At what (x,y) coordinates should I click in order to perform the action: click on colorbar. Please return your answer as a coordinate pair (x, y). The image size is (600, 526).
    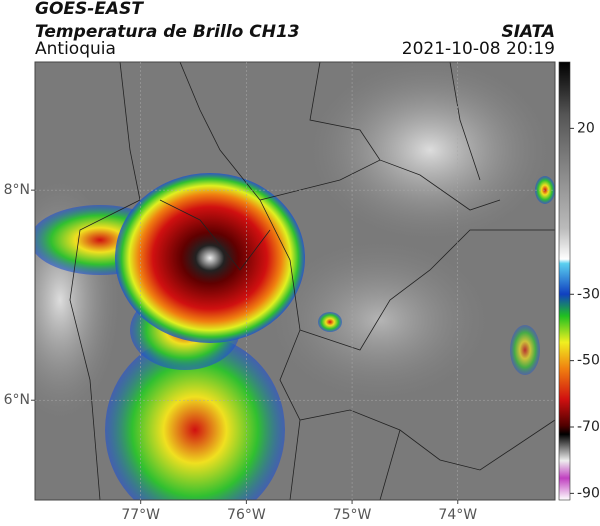
    Looking at the image, I should click on (564, 281).